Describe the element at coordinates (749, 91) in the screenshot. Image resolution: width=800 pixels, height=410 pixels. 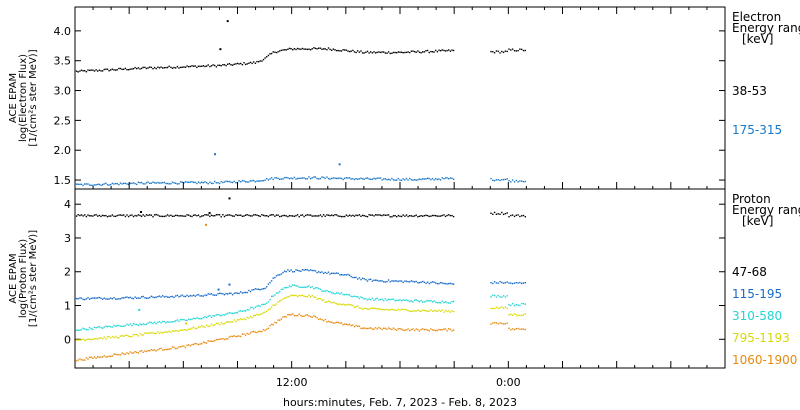
I see `electron-legend-entry: 38-53` at that location.